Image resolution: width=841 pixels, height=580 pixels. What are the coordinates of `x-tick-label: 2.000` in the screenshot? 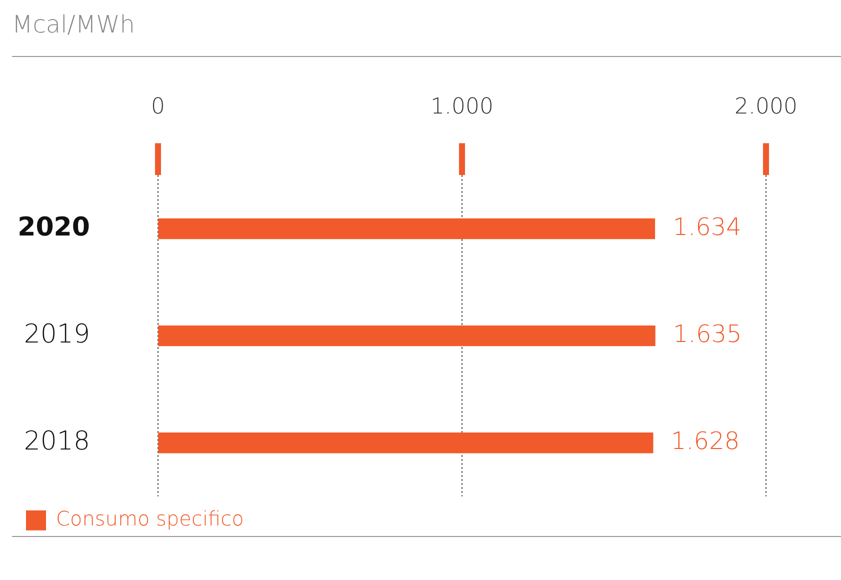 It's located at (766, 107).